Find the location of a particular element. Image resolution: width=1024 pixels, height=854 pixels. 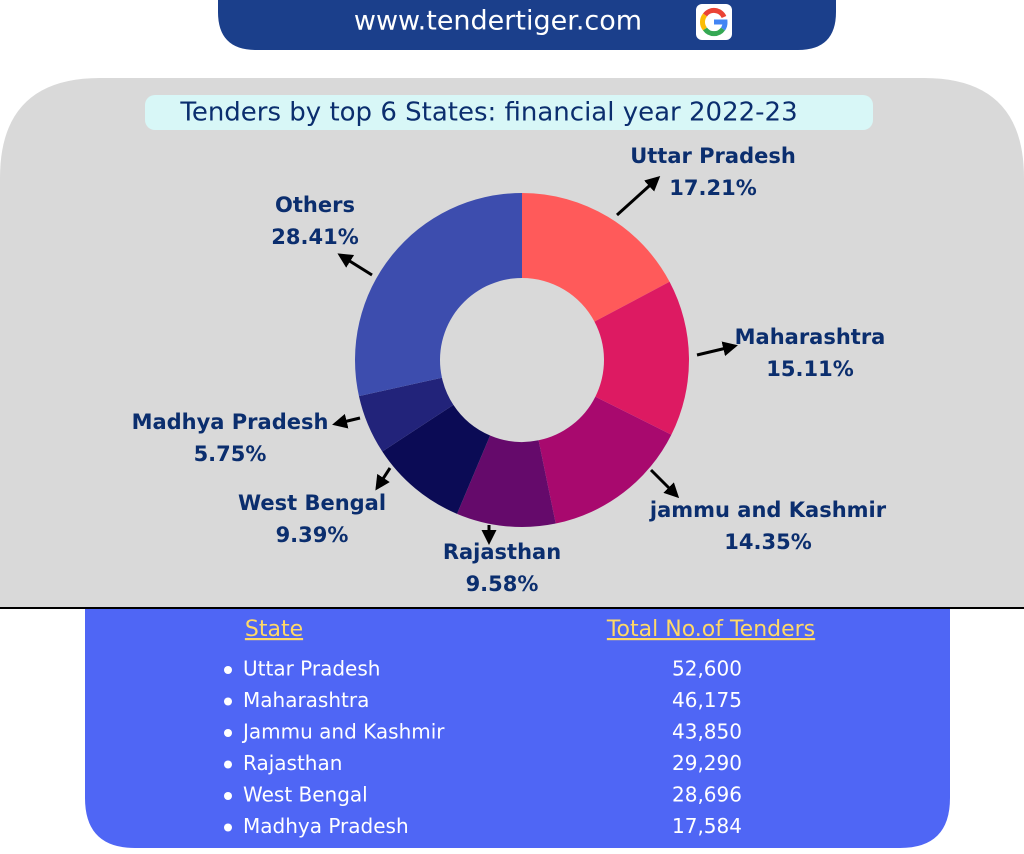

title-pill is located at coordinates (509, 112).